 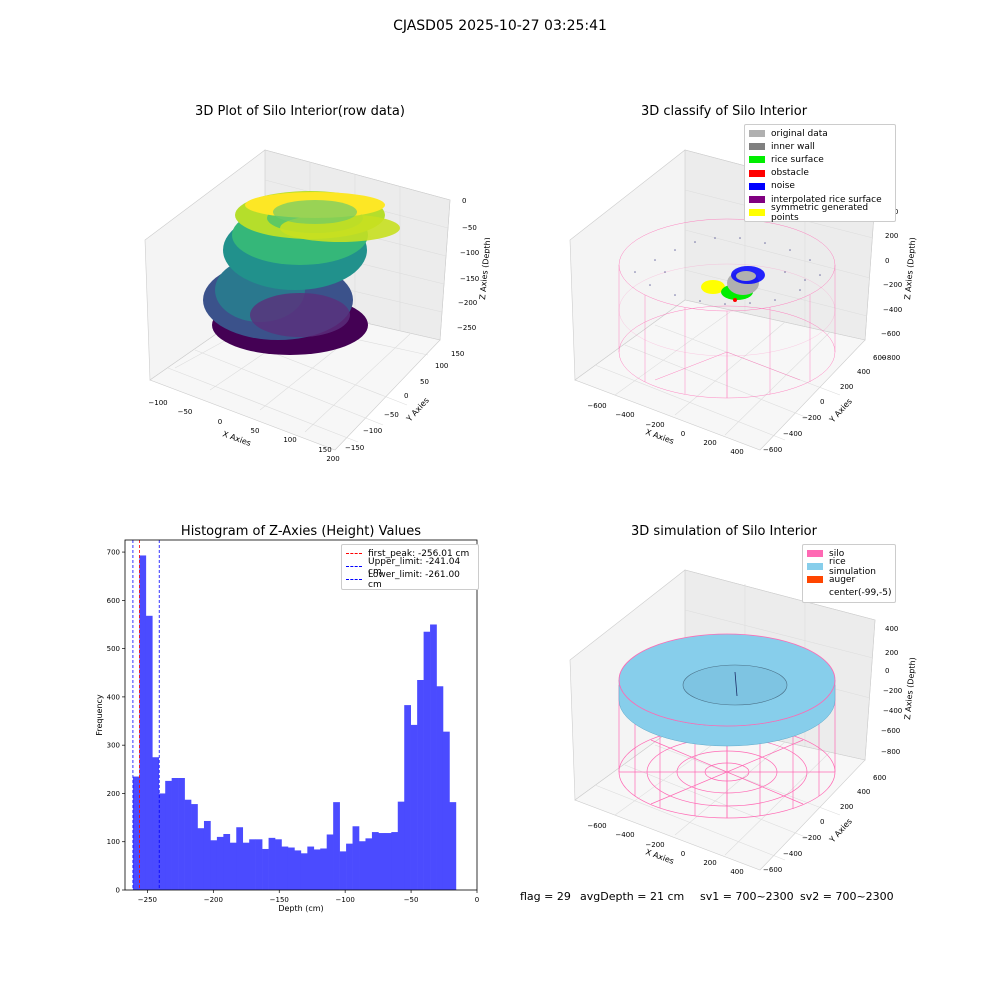 What do you see at coordinates (300, 111) in the screenshot?
I see `raw-plot-title: 3D Plot of Silo Interior(row data)` at bounding box center [300, 111].